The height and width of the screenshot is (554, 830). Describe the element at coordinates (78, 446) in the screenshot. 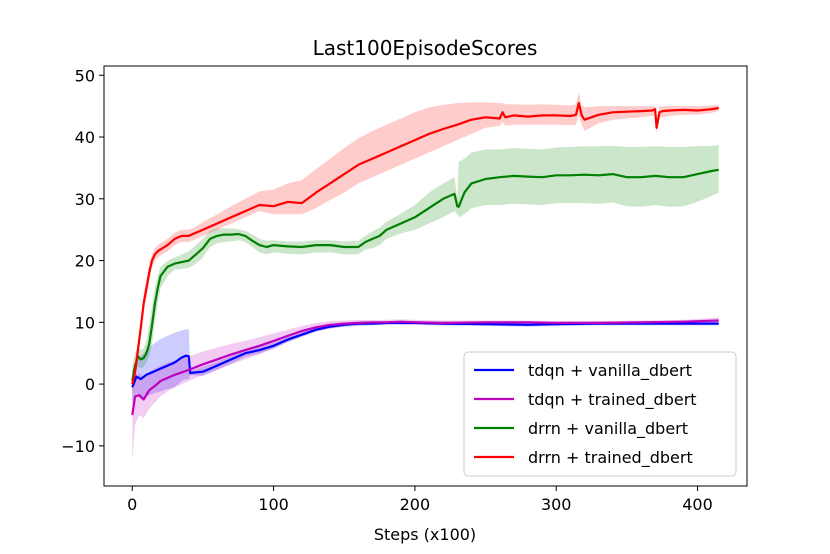

I see `y-tick-label: −10` at that location.